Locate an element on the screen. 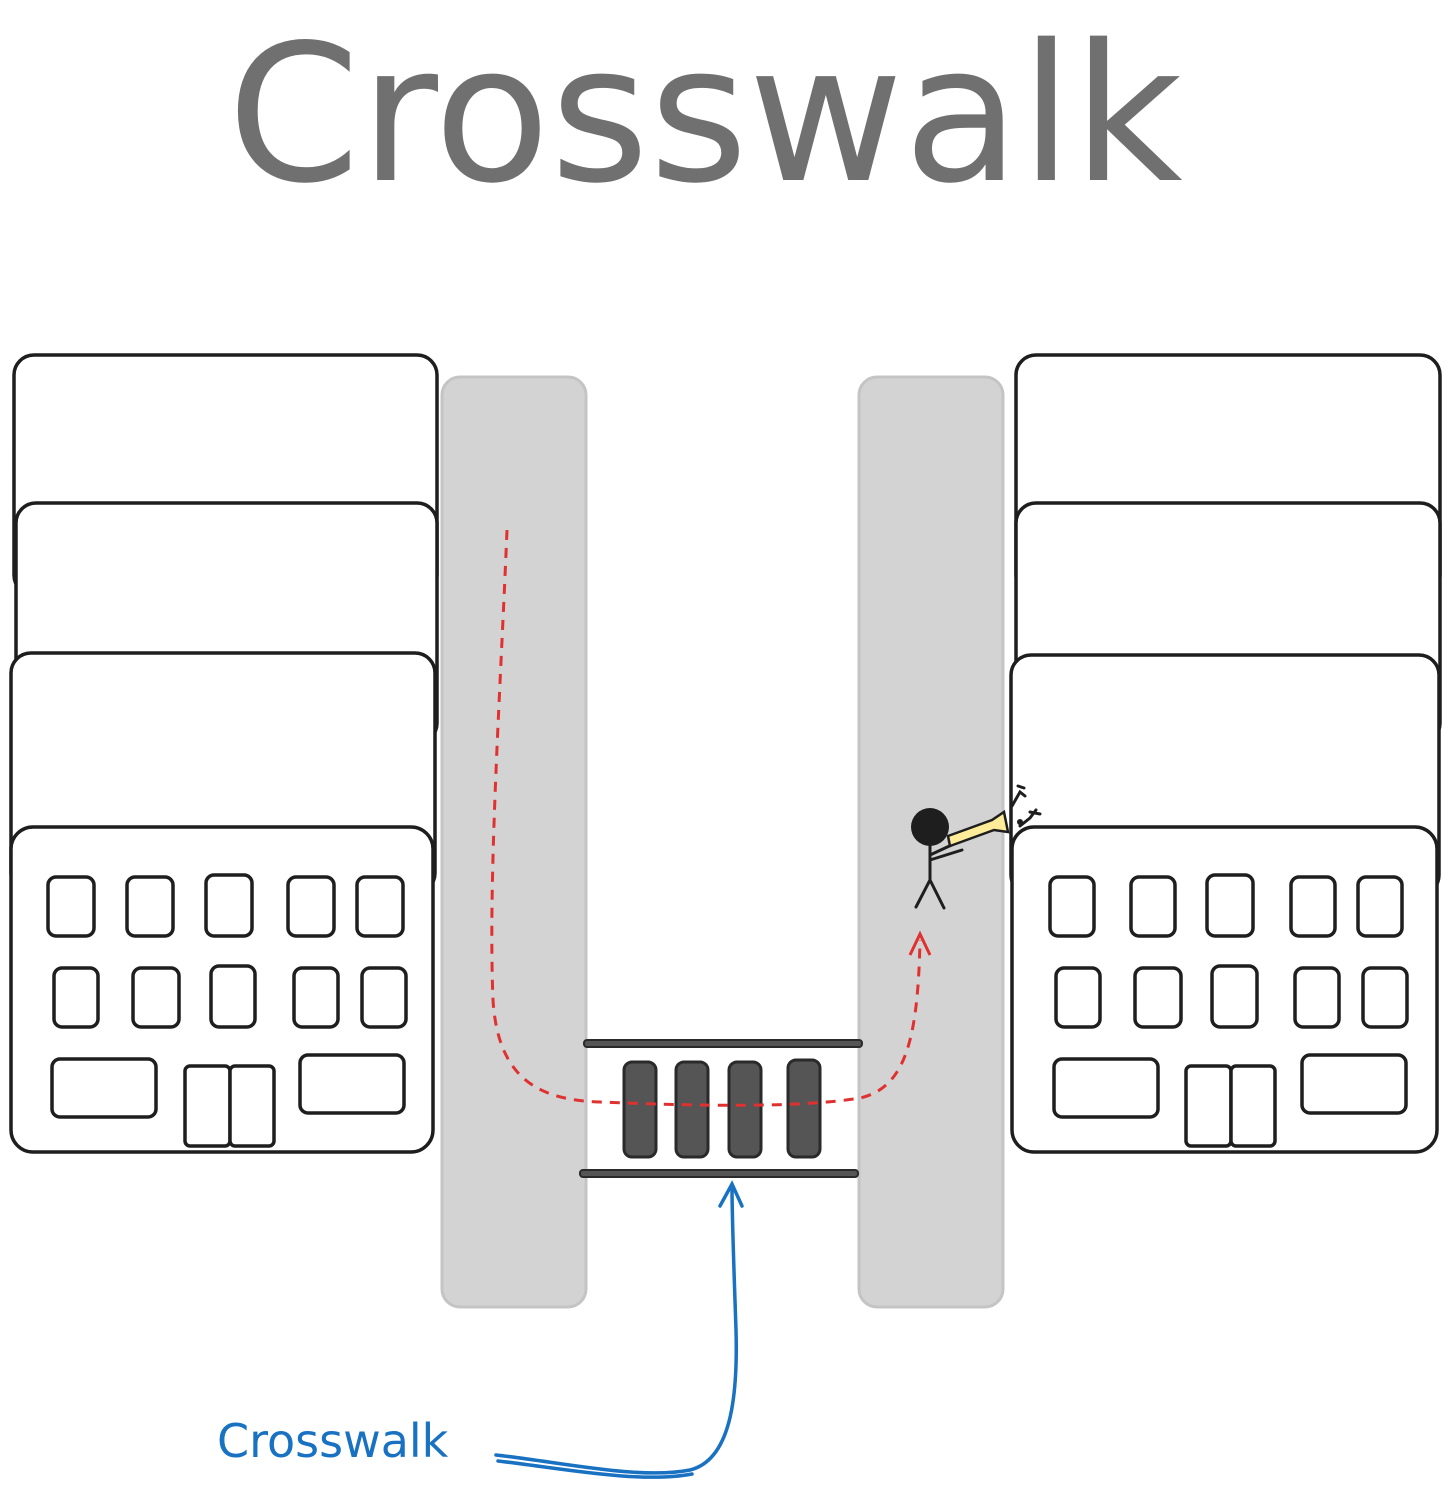  music-notes-icon is located at coordinates (1026, 806).